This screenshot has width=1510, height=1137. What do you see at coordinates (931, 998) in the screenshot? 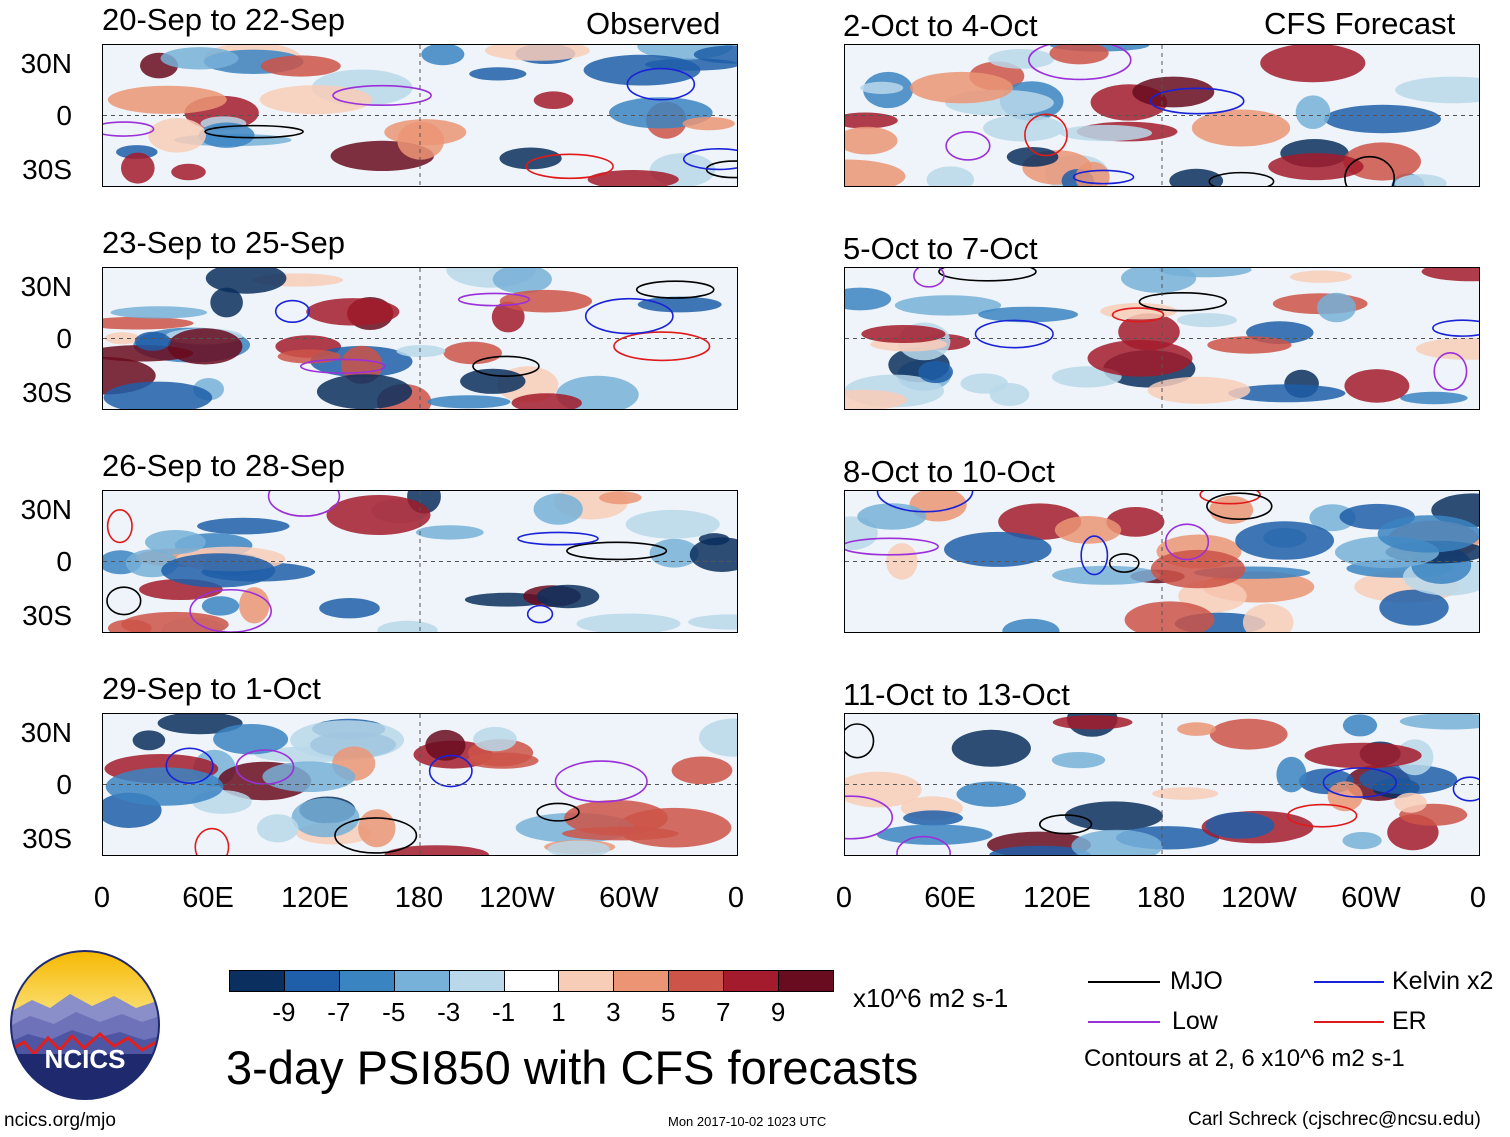
I see `colorbar-units: x10^6 m2 s-1` at bounding box center [931, 998].